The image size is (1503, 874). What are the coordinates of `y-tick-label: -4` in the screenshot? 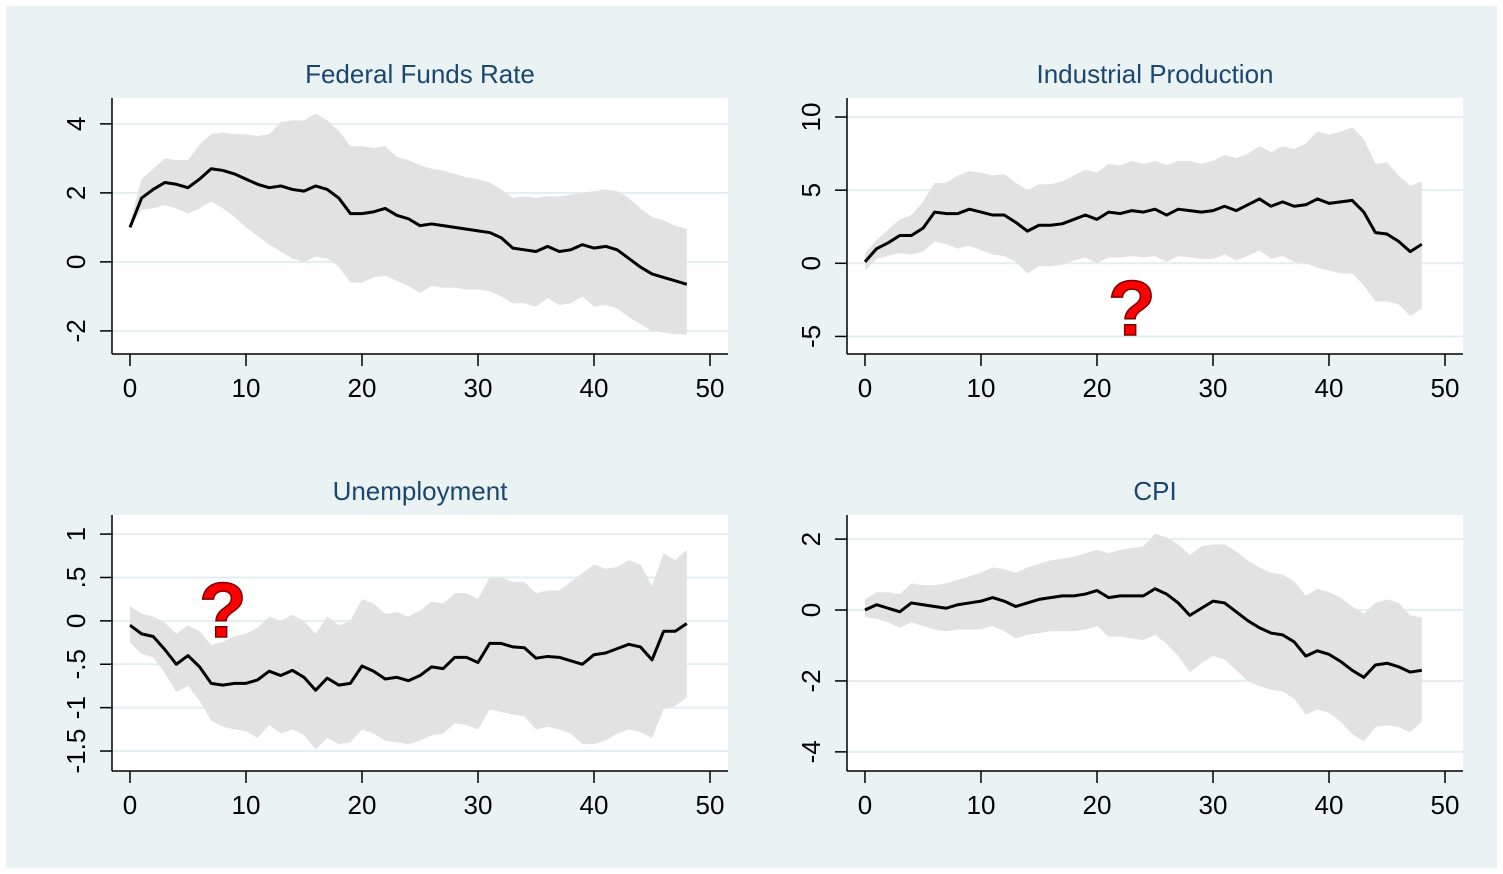 It's located at (811, 751).